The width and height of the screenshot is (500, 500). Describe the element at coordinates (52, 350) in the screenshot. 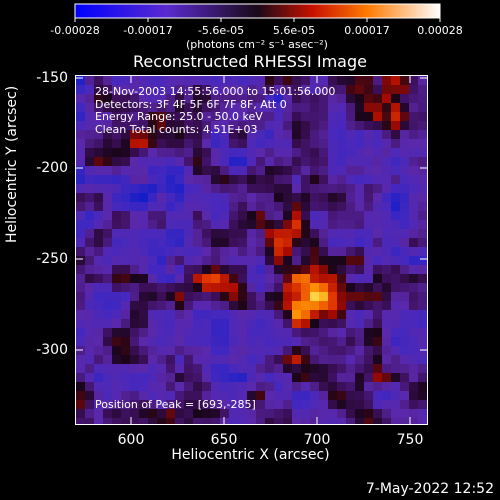

I see `y-tick-label: -300` at that location.